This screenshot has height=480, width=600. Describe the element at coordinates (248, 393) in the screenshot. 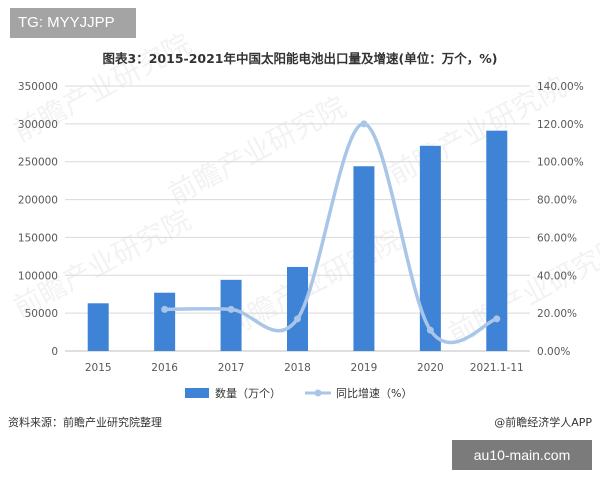

I see `legend-bar-label: 数量（万个）` at that location.